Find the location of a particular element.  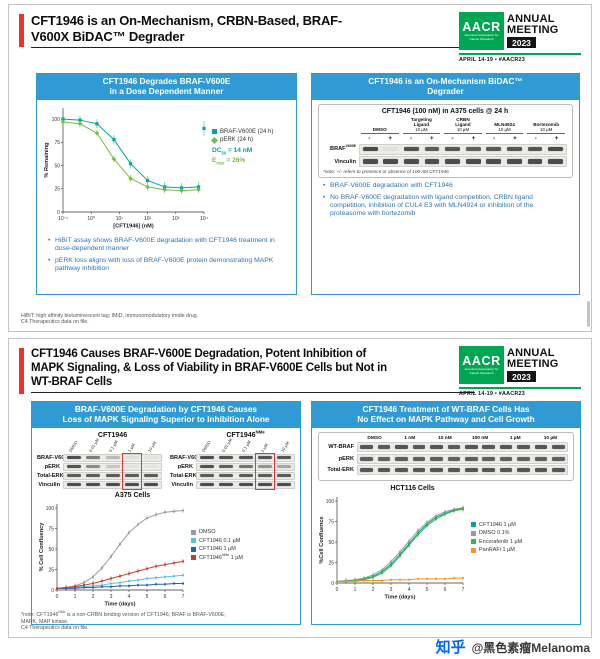

aacr-meeting-block: ANNUAL MEETING 2023 is located at coordinates (533, 31).